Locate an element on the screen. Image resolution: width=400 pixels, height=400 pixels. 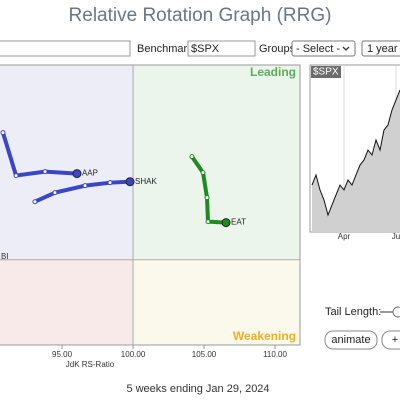
leading-label: Leading is located at coordinates (273, 72).